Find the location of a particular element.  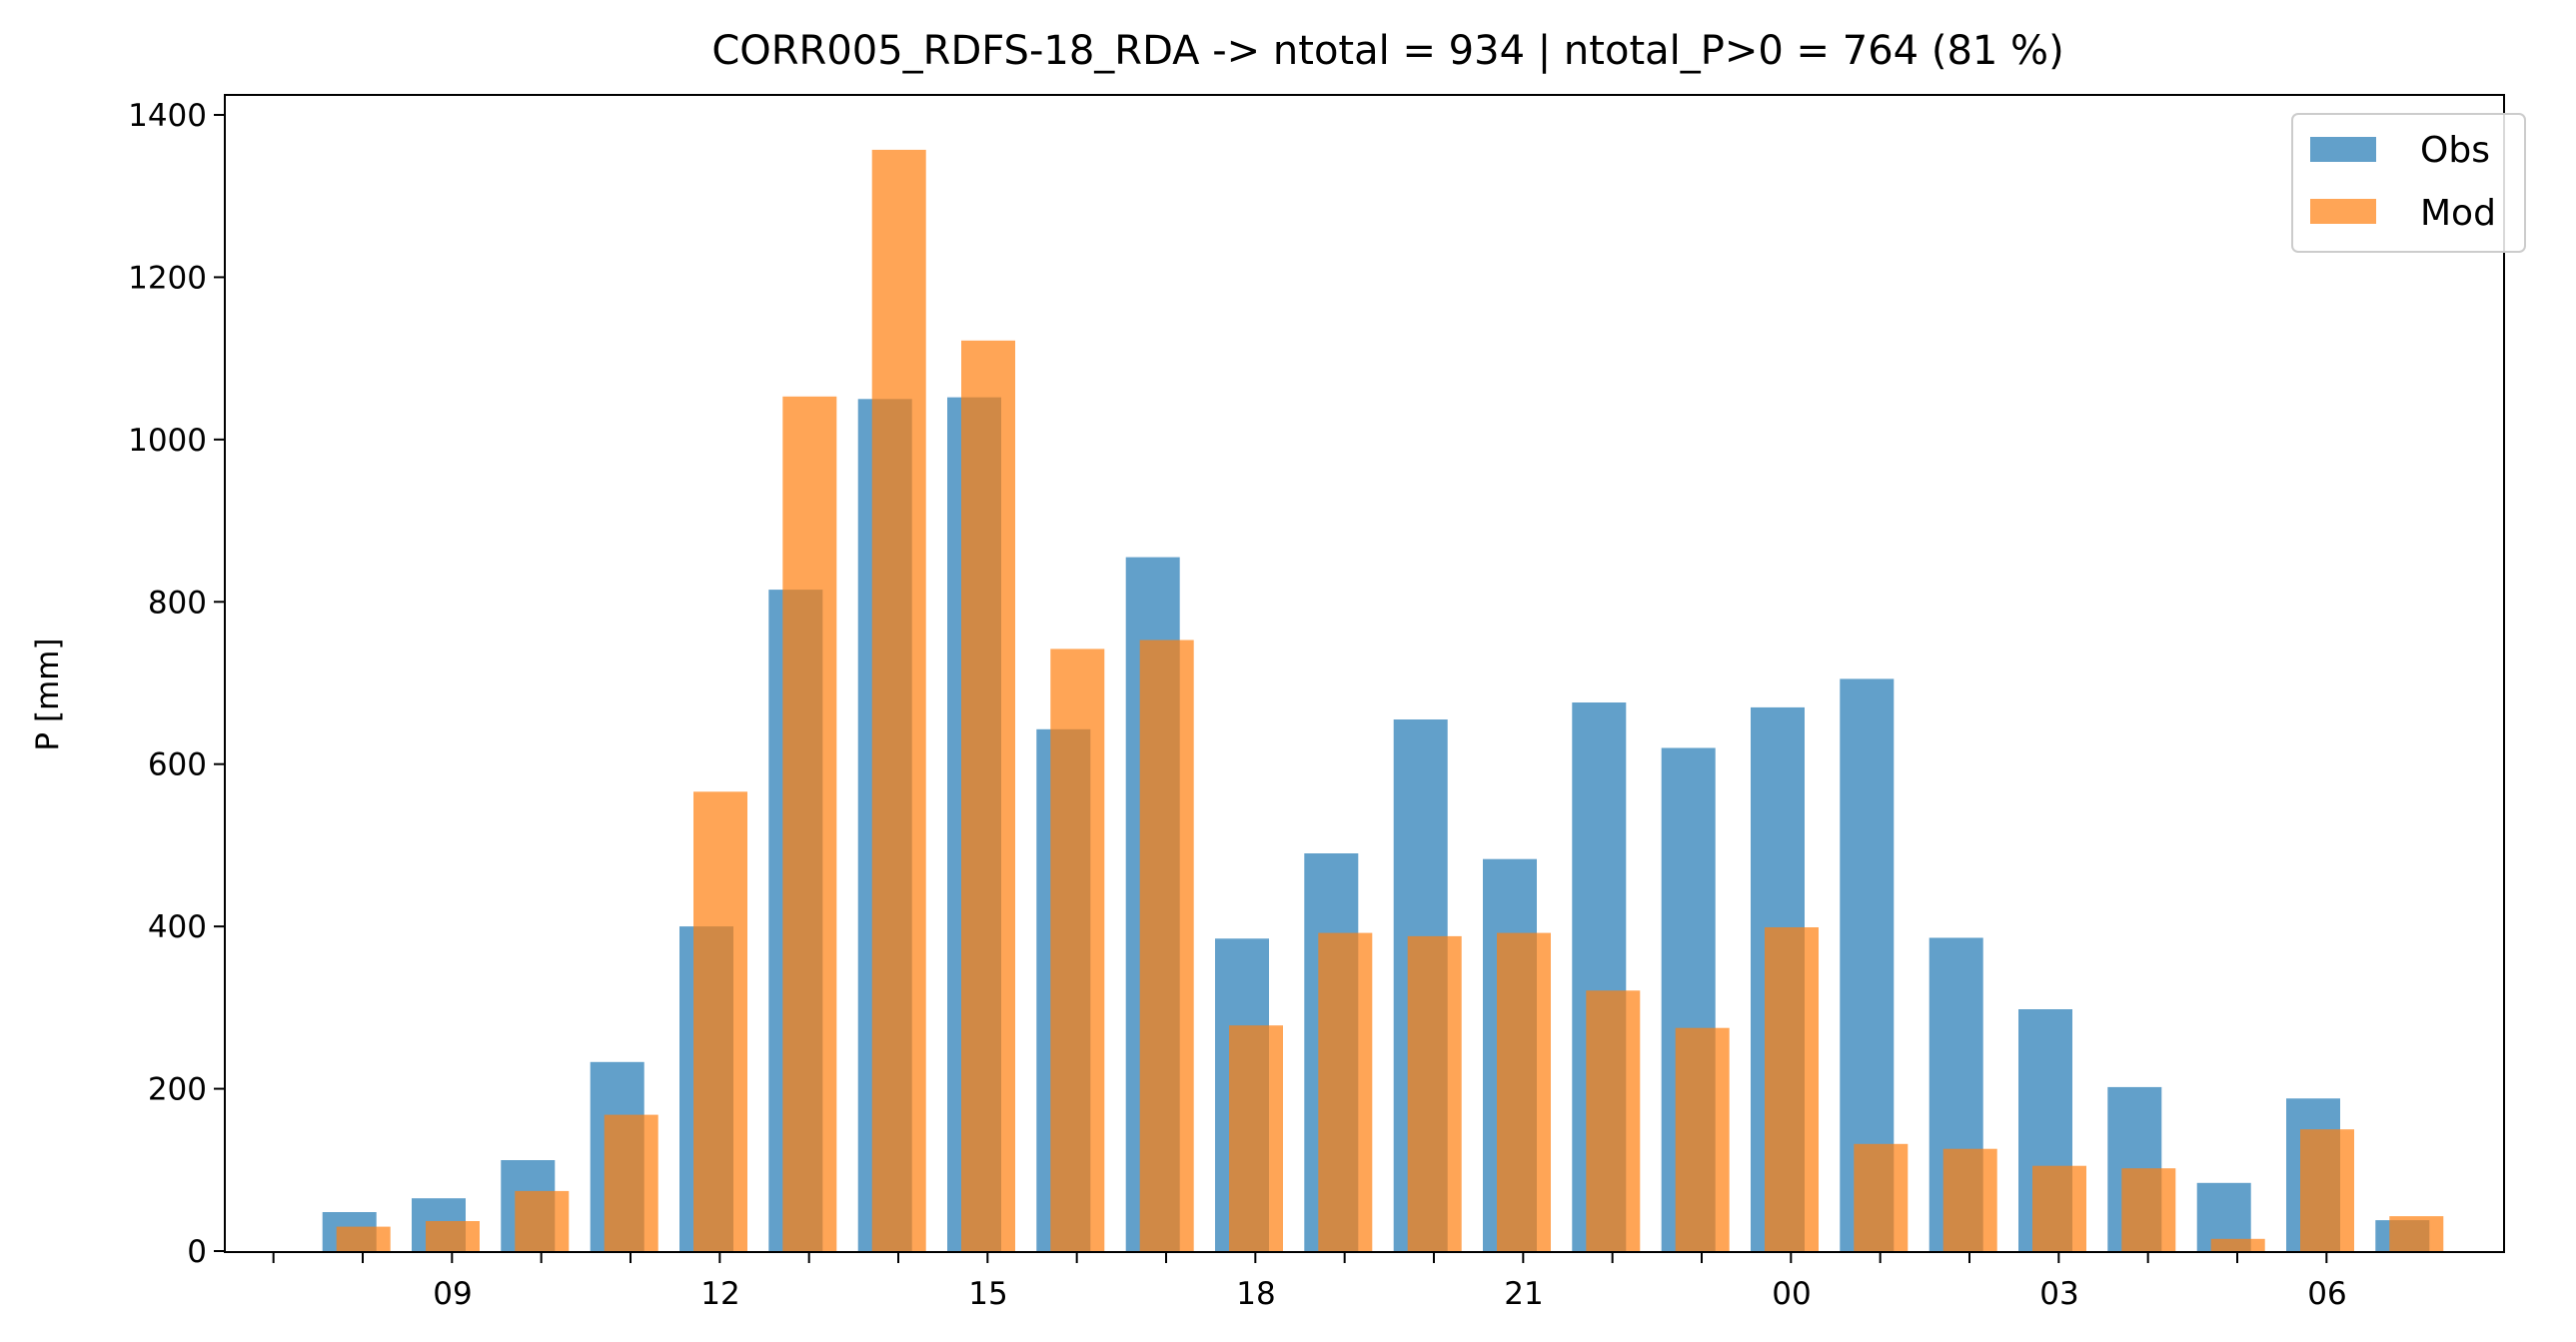

y-tick-label: 600 is located at coordinates (177, 765).